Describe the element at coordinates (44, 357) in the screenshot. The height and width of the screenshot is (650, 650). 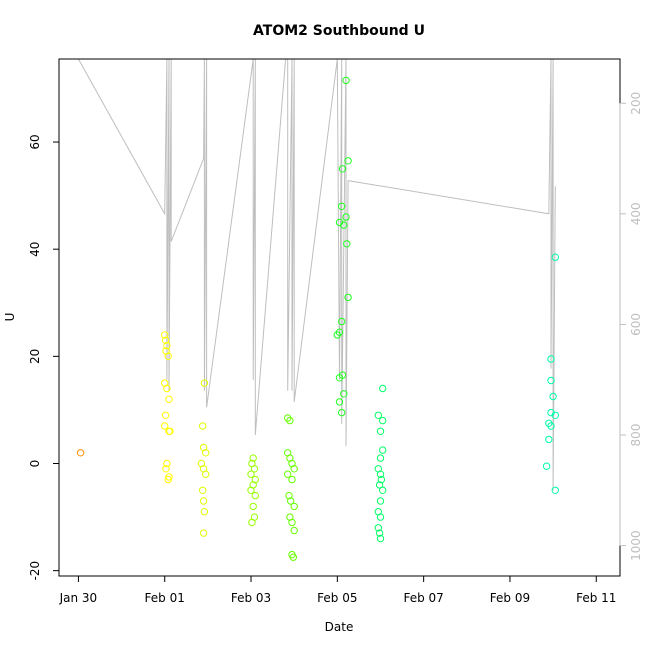
I see `y-axis: -20 0 20 40 60` at that location.